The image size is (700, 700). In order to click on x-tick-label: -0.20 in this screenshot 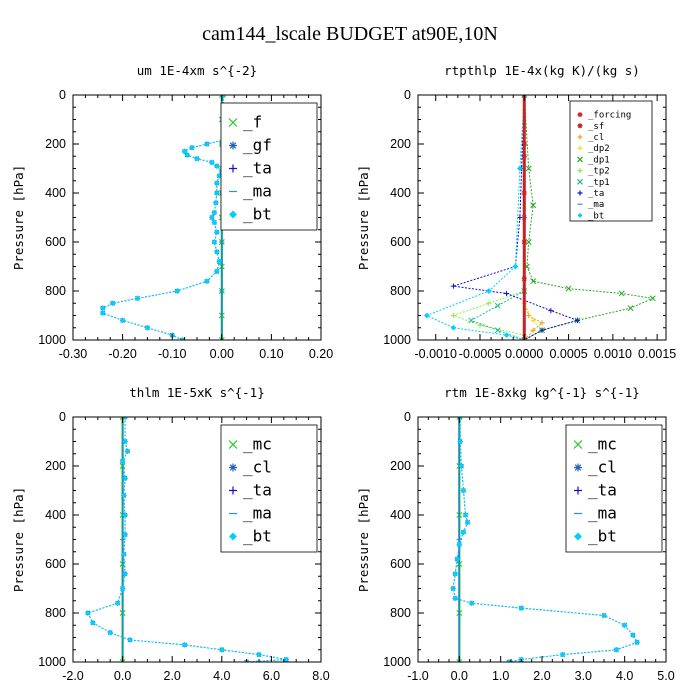, I will do `click(122, 354)`.